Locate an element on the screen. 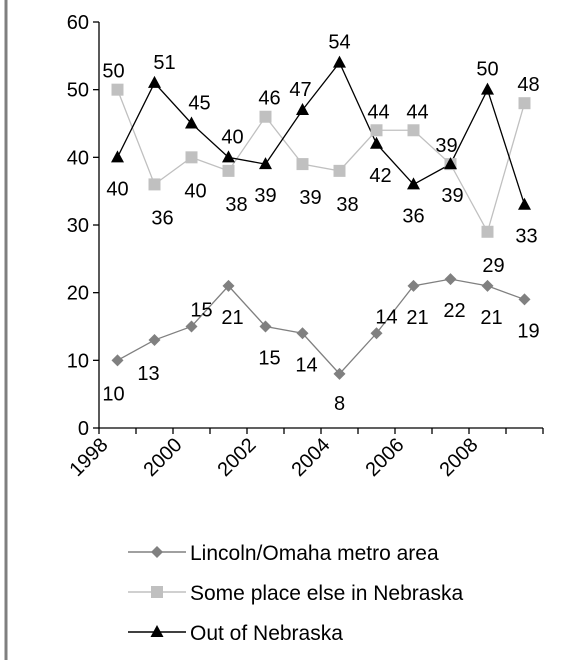 This screenshot has width=576, height=660. y-tick-label: 20 is located at coordinates (78, 294).